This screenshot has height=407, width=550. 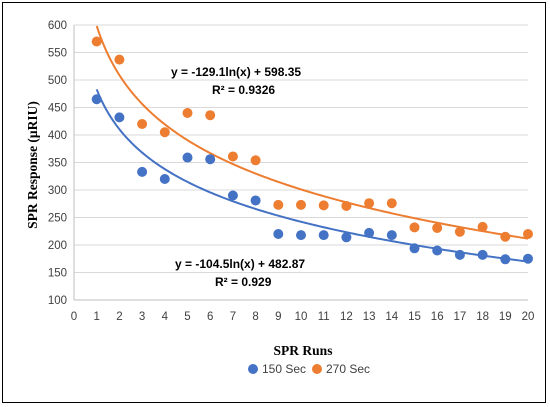 I want to click on x-tick-label: 3, so click(x=142, y=317).